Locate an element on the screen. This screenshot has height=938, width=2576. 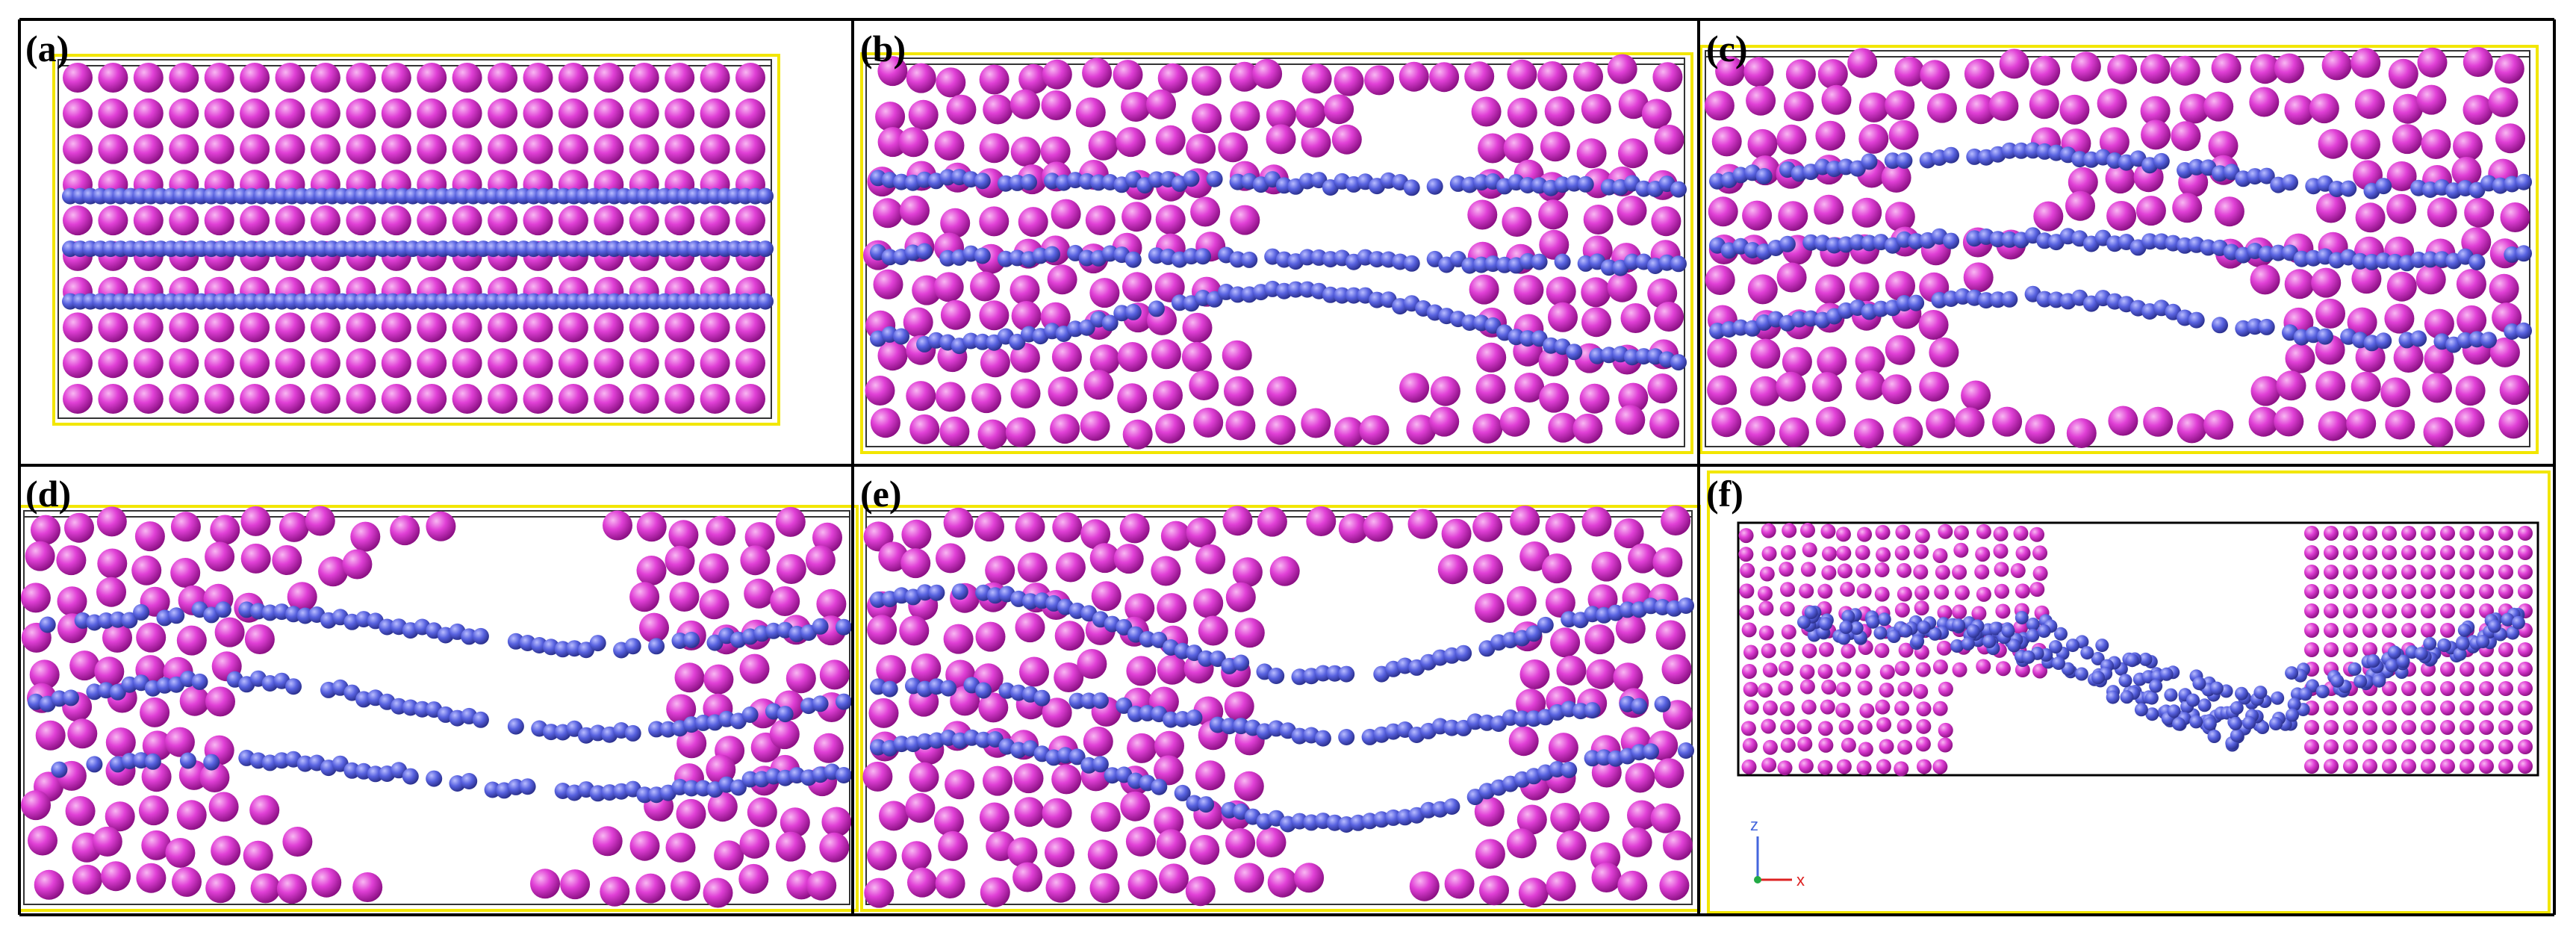
axis-label: x is located at coordinates (1800, 880).